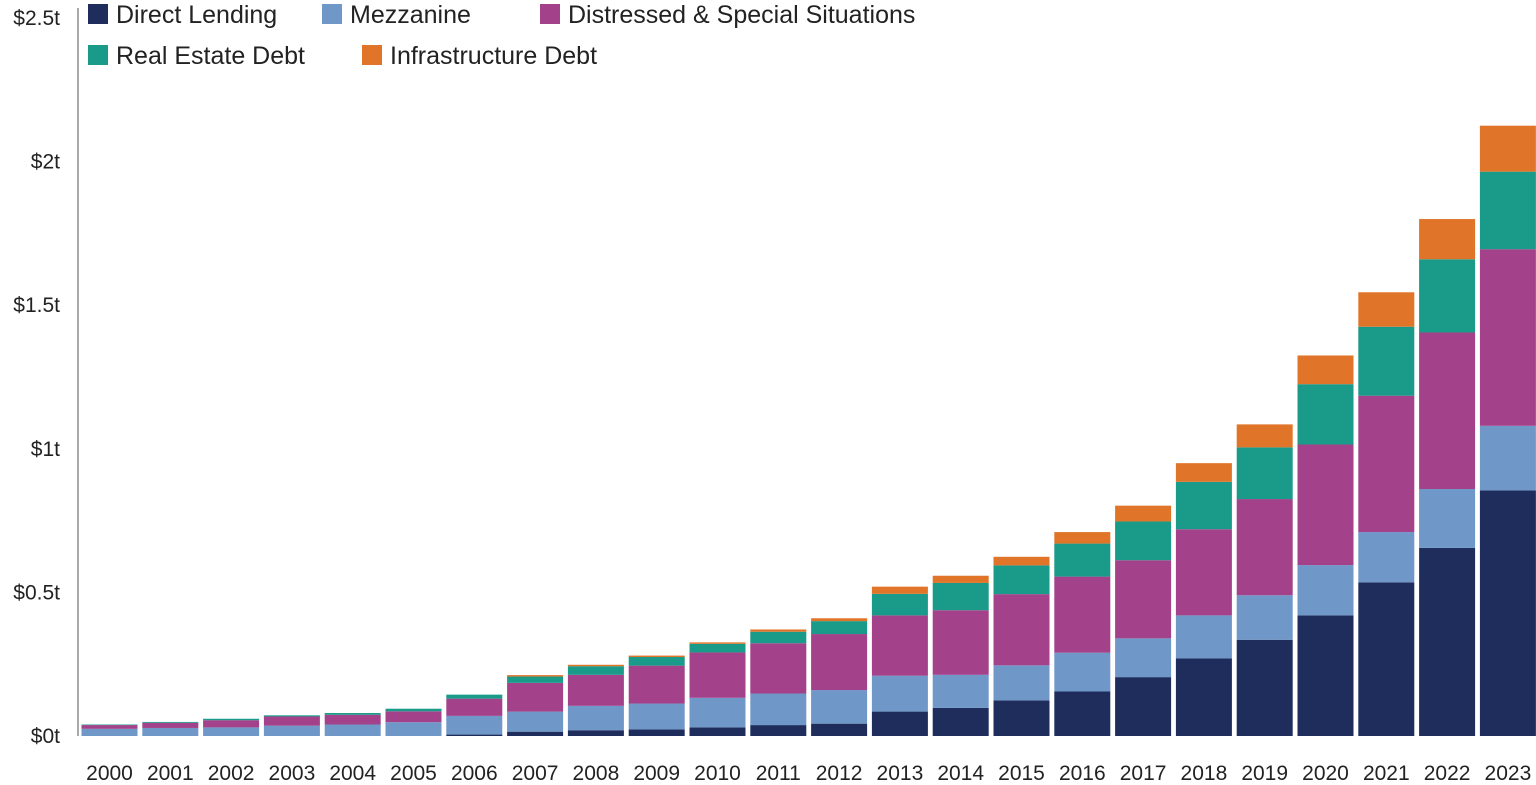 The height and width of the screenshot is (785, 1536). I want to click on bar-segment-distressed-special-situations-2022, so click(1447, 411).